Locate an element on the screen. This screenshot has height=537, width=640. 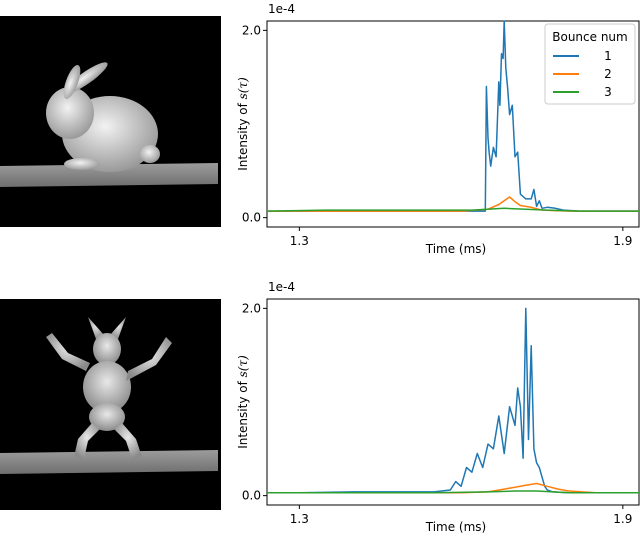
legend-box is located at coordinates (590, 64).